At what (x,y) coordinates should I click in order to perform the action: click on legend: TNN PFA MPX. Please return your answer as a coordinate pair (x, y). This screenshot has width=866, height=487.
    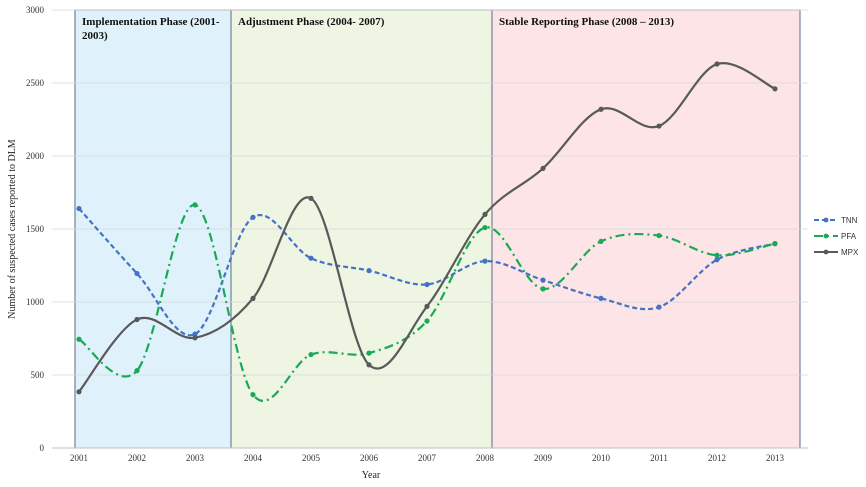
    Looking at the image, I should click on (836, 236).